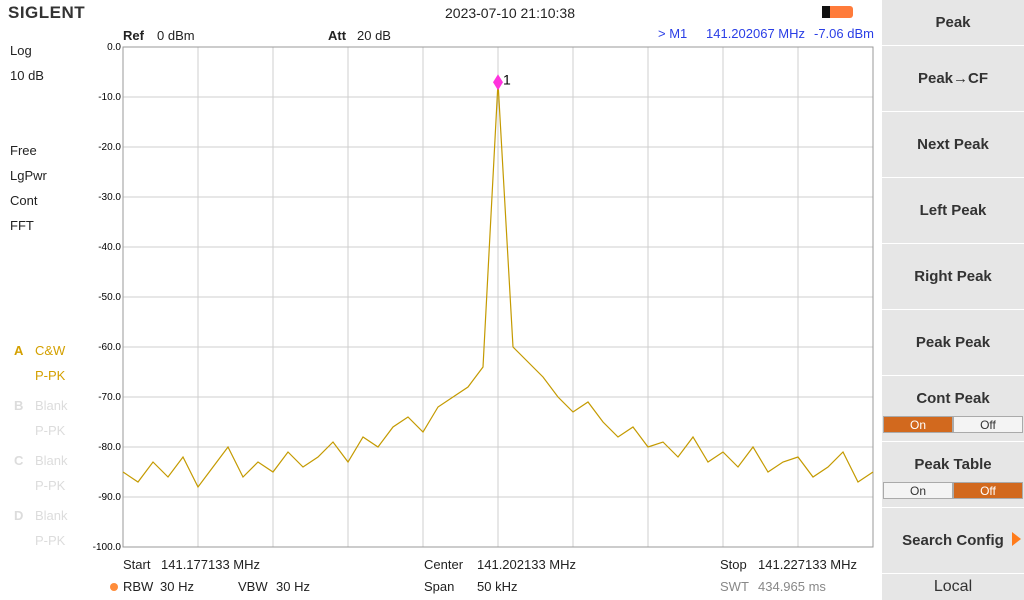  Describe the element at coordinates (19, 405) in the screenshot. I see `trace-letter: B` at that location.